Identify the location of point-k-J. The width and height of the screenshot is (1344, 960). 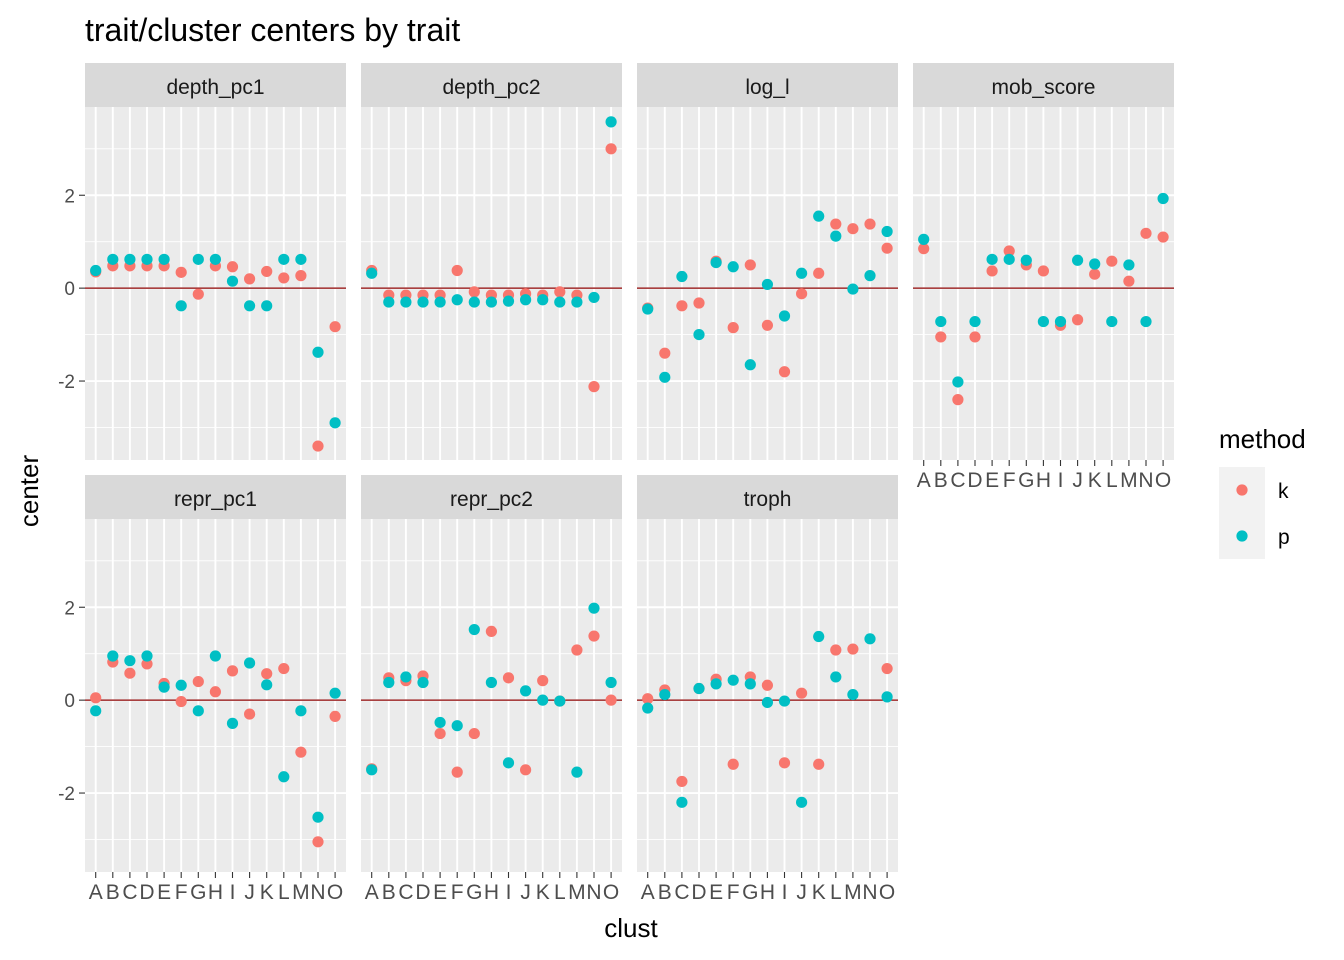
(250, 714).